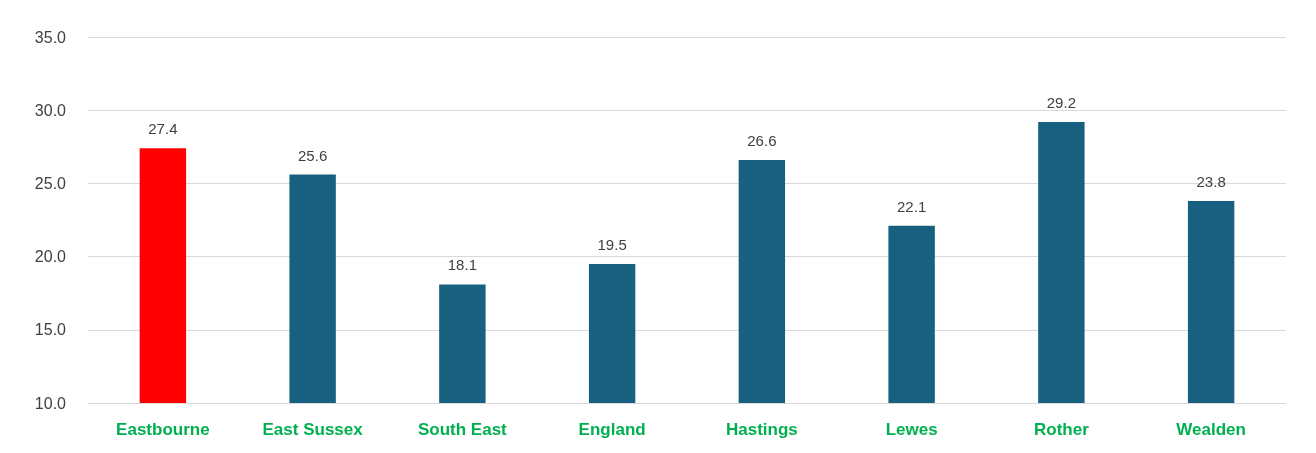 The height and width of the screenshot is (453, 1316). I want to click on data-label: 18.1, so click(462, 265).